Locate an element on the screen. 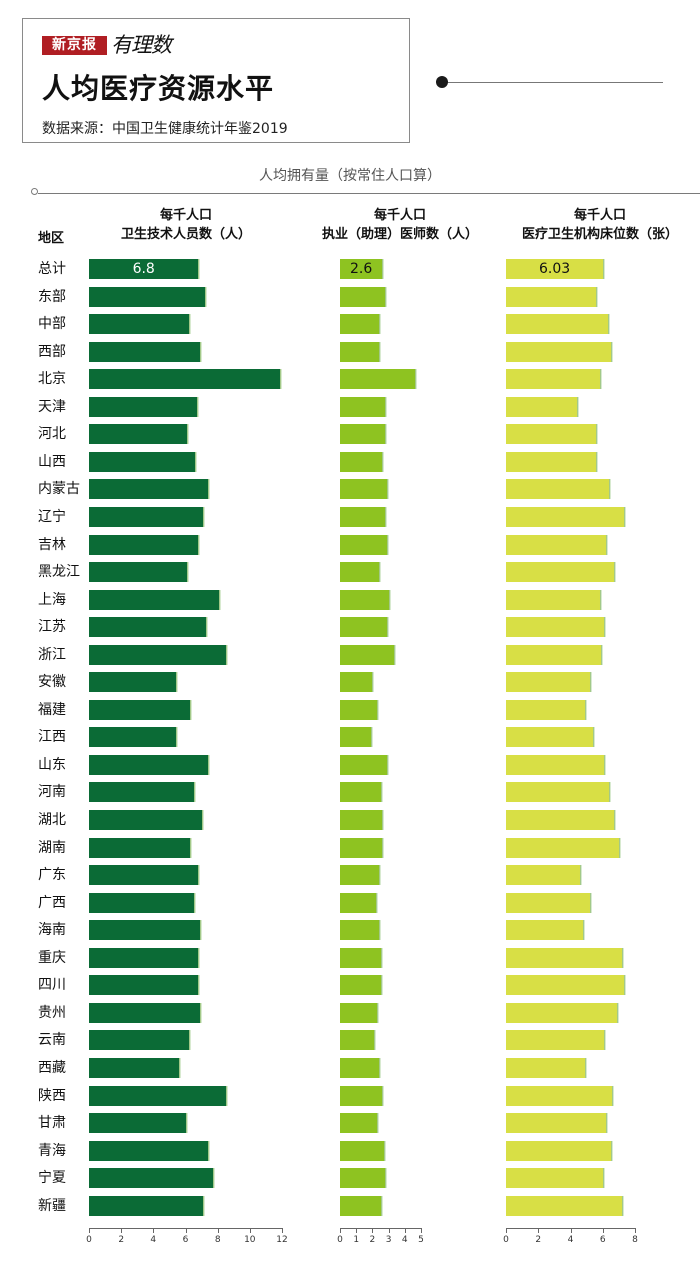 The height and width of the screenshot is (1284, 700). region-column-header: 地区 is located at coordinates (51, 238).